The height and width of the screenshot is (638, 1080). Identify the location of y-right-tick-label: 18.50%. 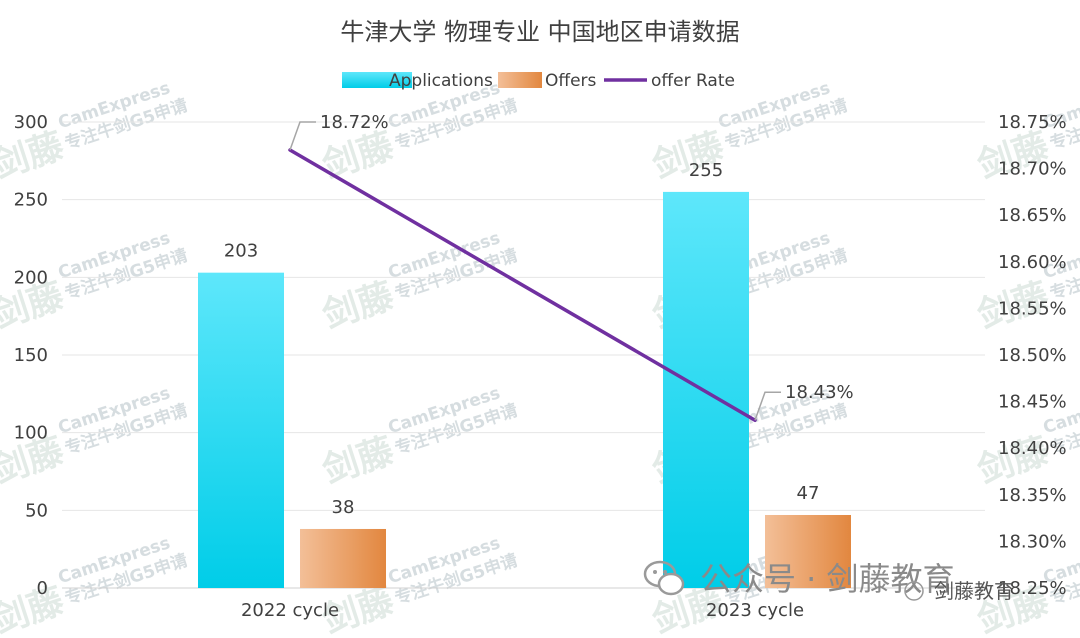
(1032, 355).